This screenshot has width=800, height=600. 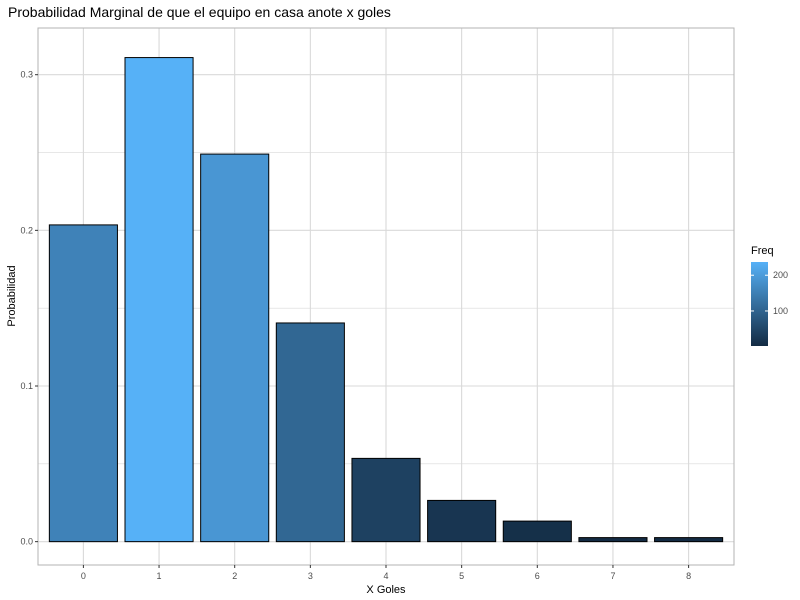 I want to click on legend-colorbar, so click(x=759, y=304).